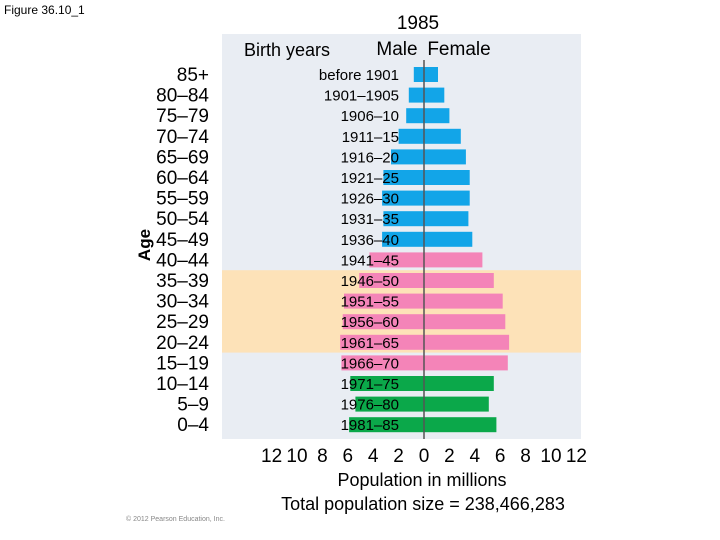  I want to click on birth-years-label: before 1901, so click(359, 75).